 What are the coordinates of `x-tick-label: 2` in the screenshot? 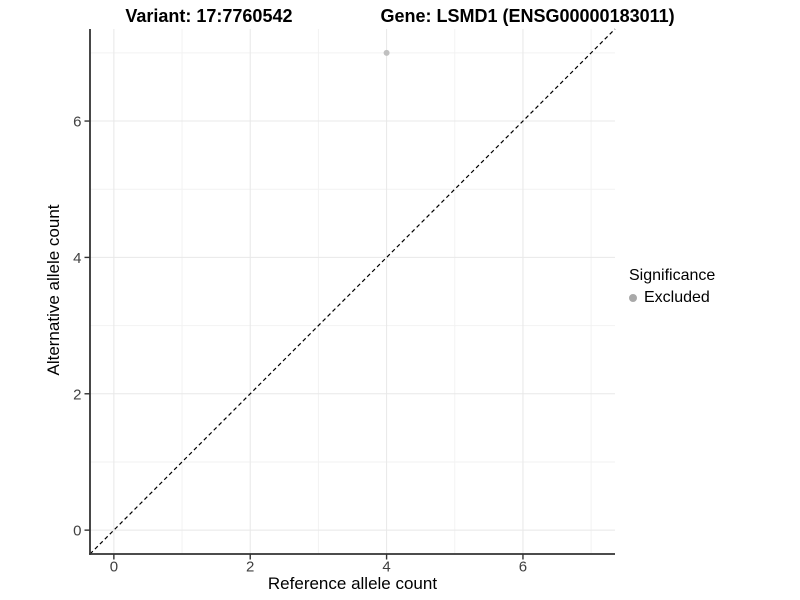 It's located at (250, 567).